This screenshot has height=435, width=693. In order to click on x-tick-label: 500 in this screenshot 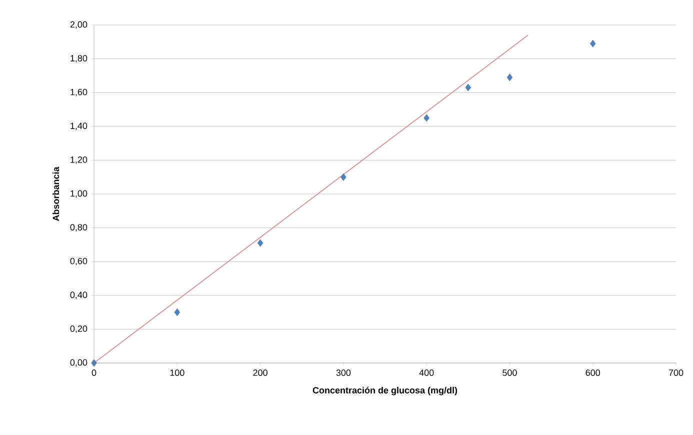, I will do `click(509, 373)`.